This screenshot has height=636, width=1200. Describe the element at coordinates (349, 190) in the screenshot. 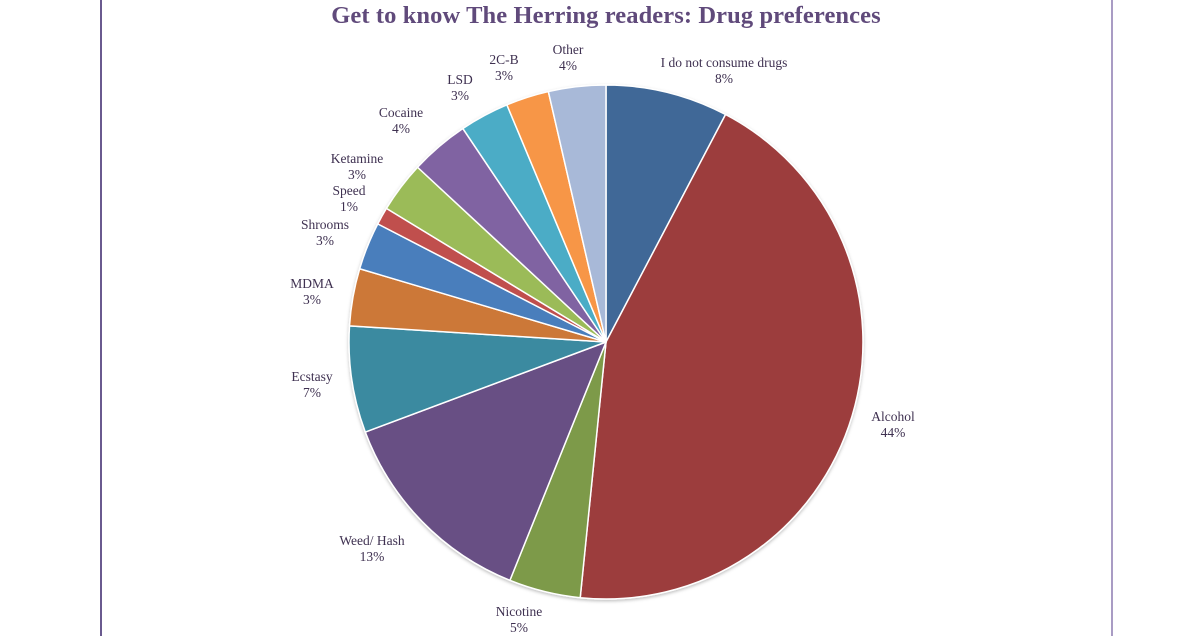

I see `data-label-category: Speed` at that location.